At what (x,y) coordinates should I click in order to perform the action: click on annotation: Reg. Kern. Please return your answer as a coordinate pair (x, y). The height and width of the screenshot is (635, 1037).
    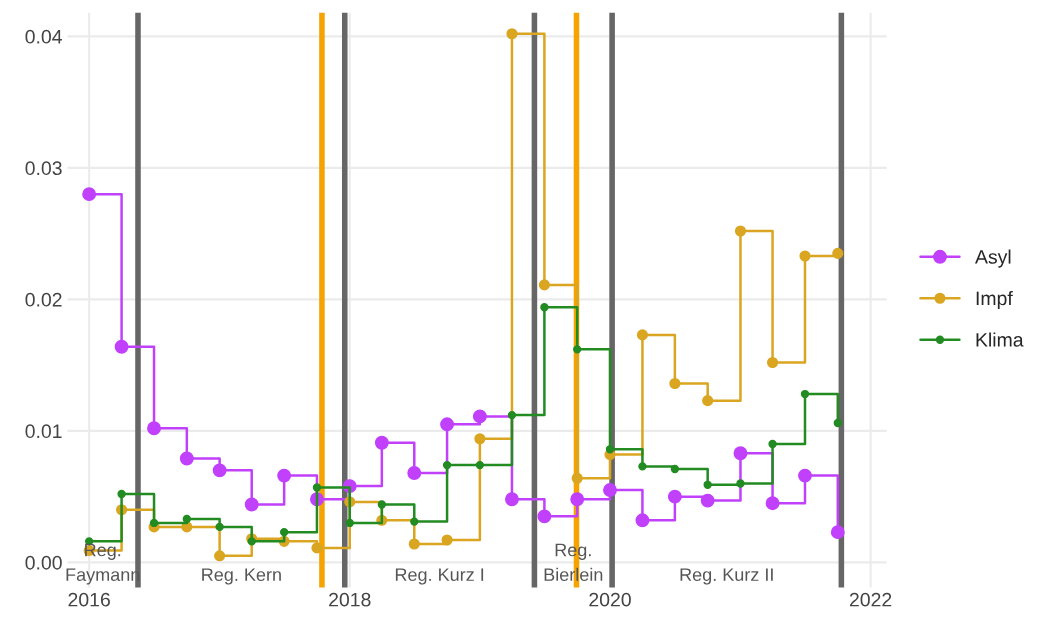
    Looking at the image, I should click on (241, 576).